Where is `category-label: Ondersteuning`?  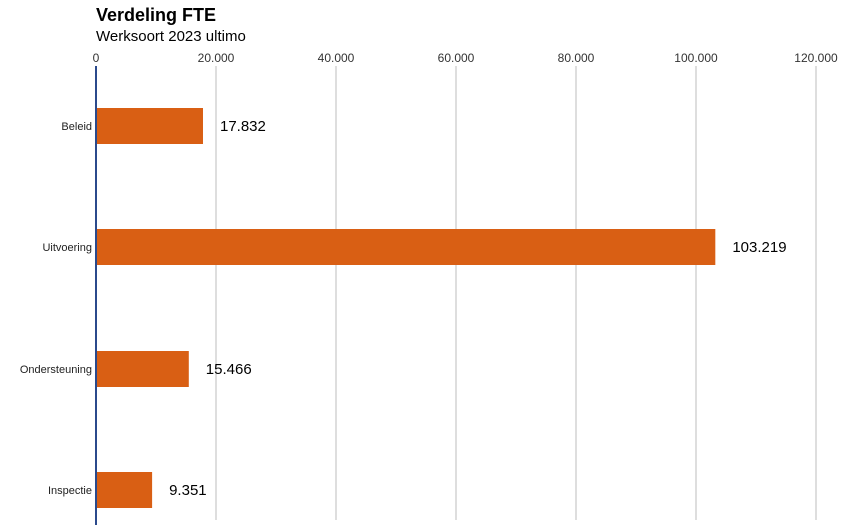 category-label: Ondersteuning is located at coordinates (56, 370).